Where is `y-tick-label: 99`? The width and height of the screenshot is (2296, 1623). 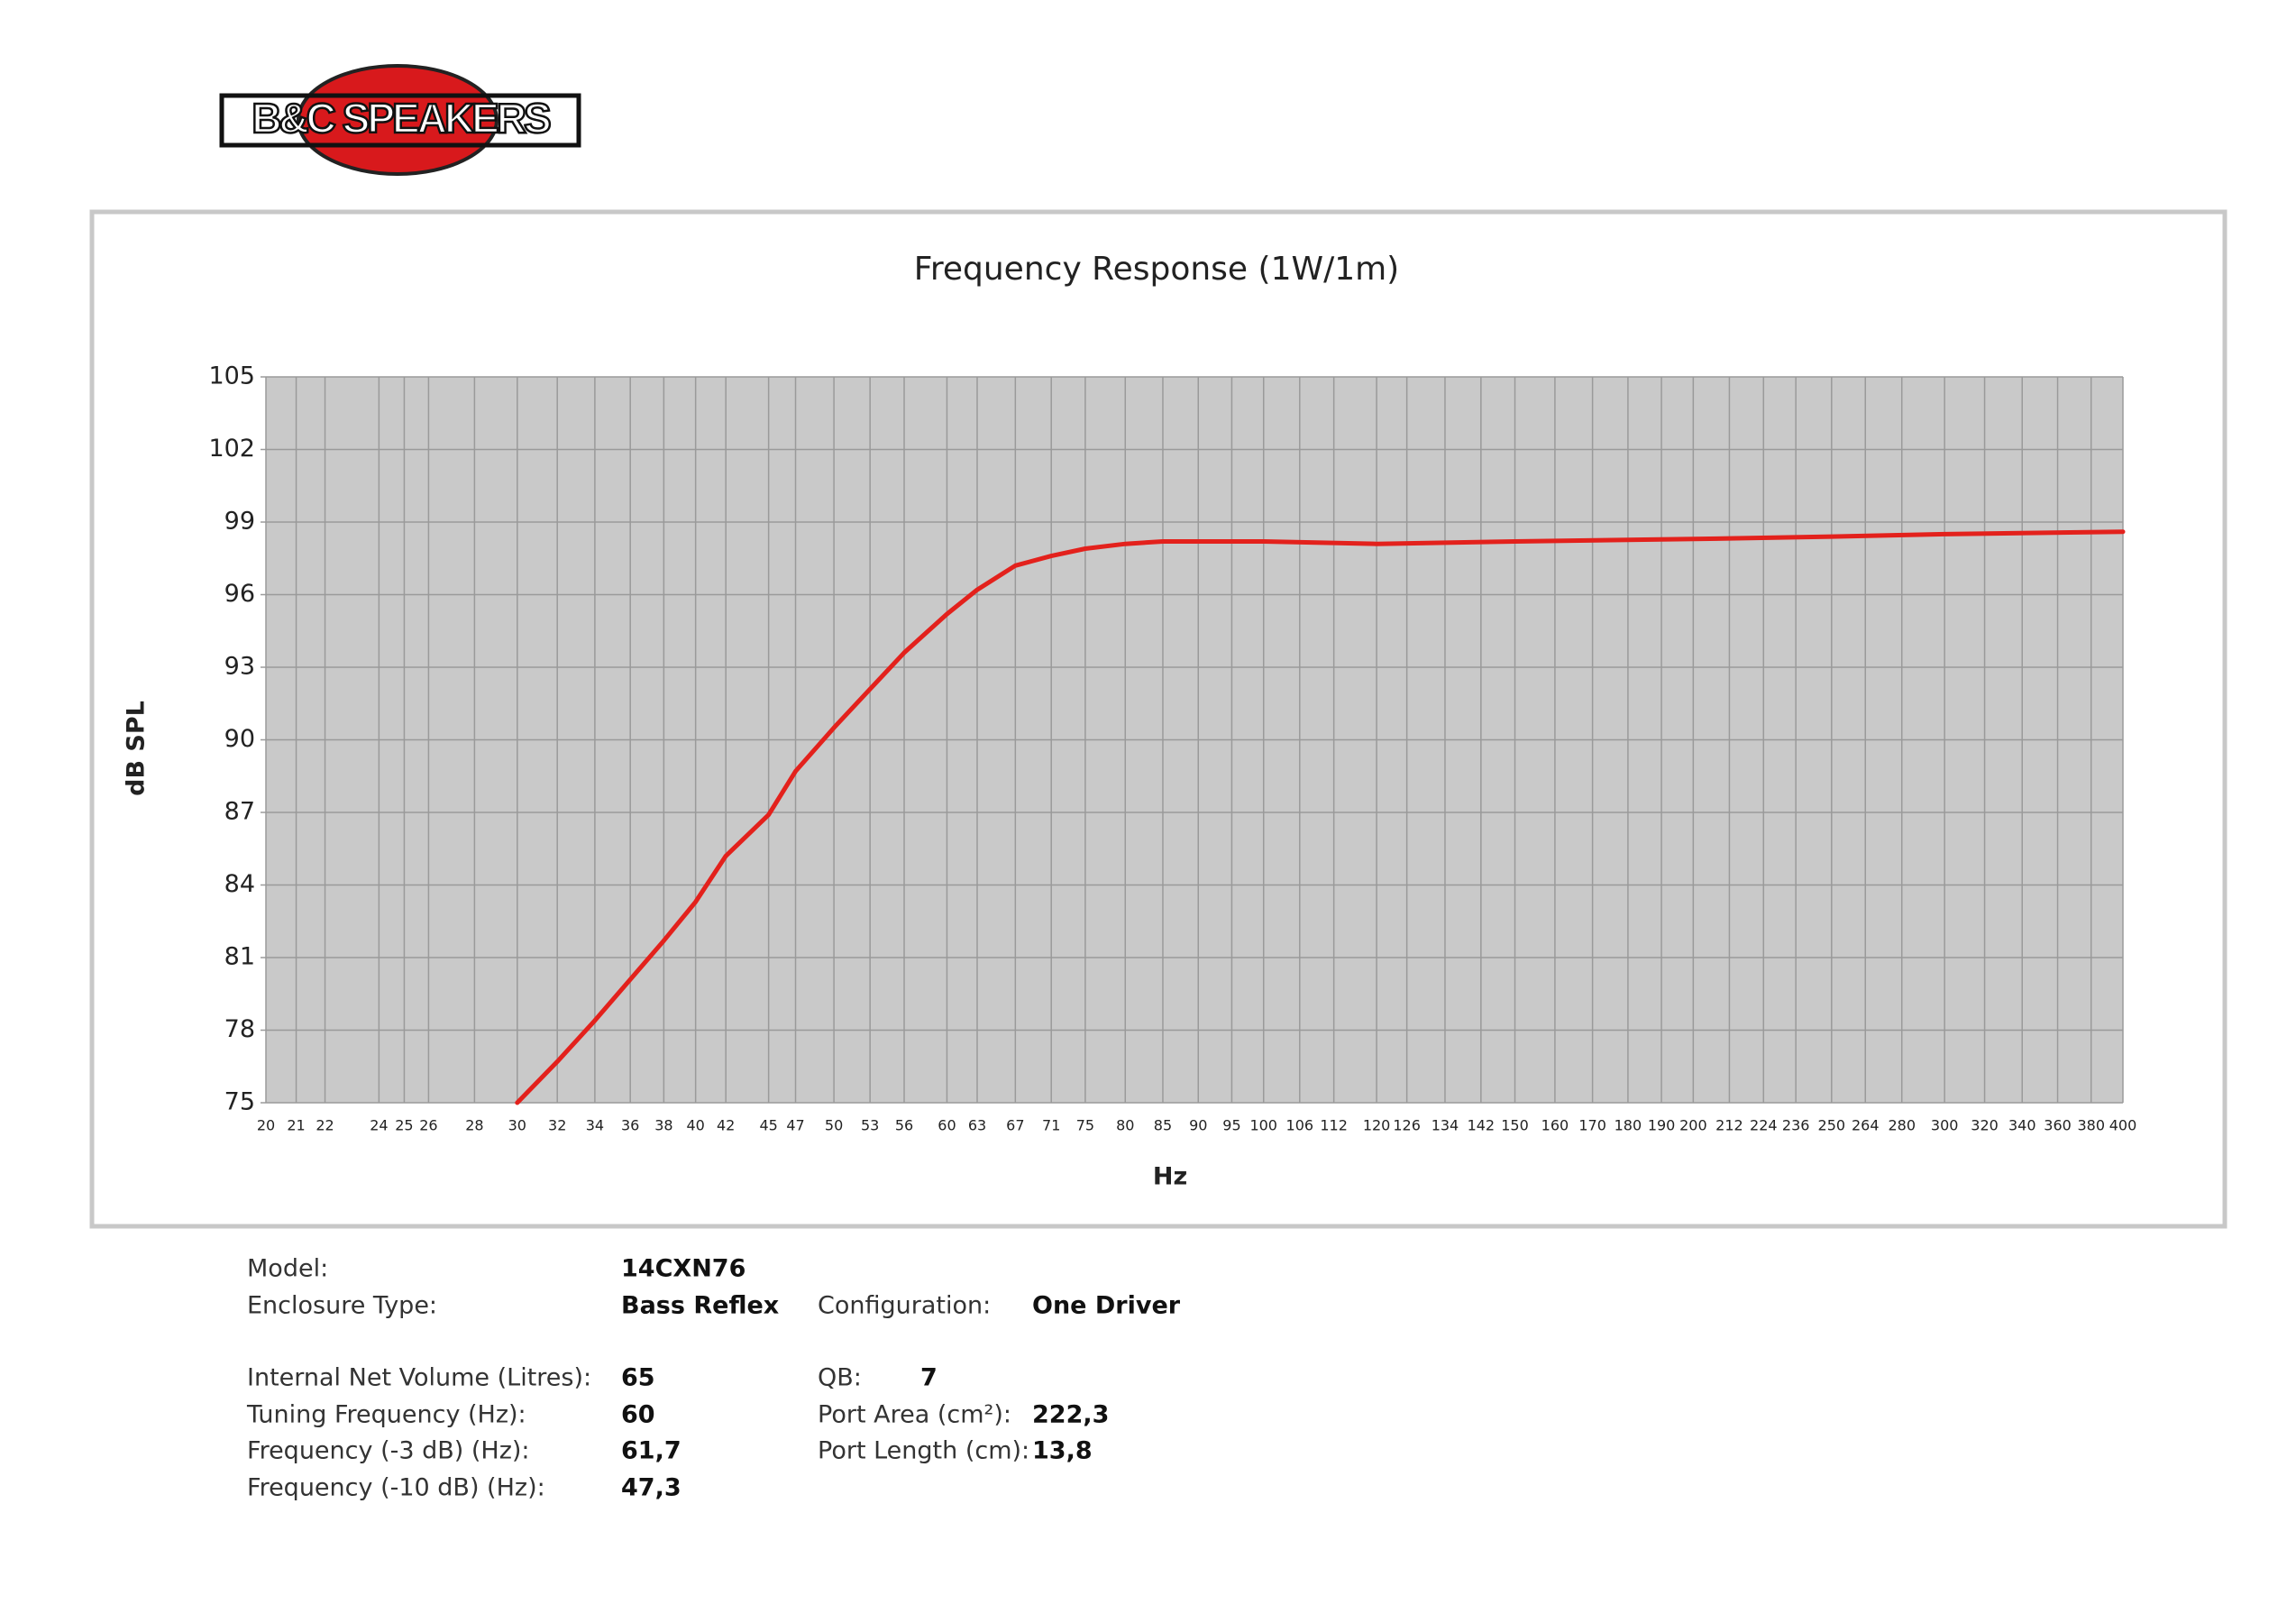
y-tick-label: 99 is located at coordinates (239, 522).